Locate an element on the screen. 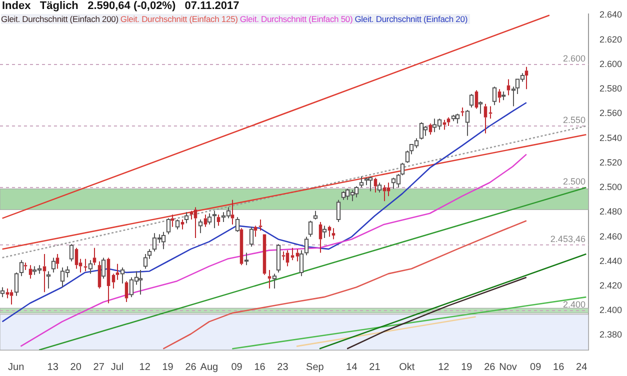 The image size is (627, 376). x-tick-label: Okt is located at coordinates (407, 367).